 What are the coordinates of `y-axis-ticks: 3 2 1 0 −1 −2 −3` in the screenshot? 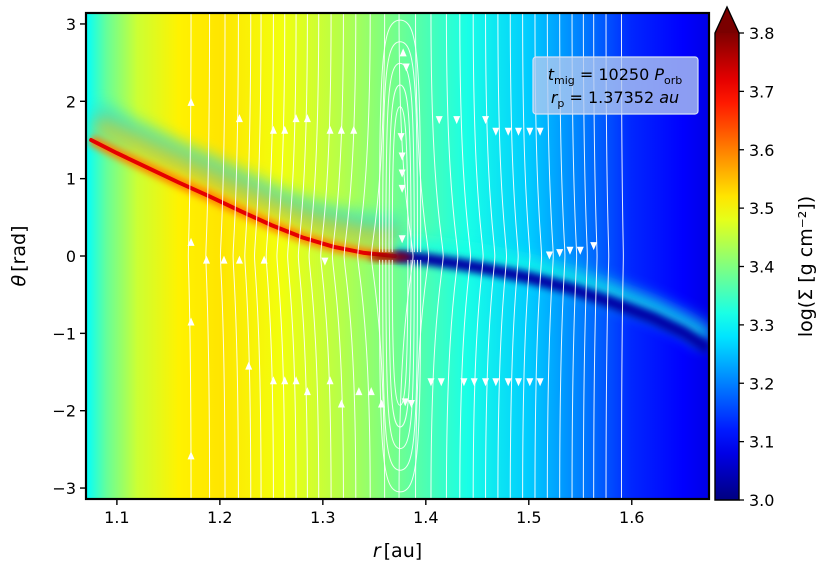 It's located at (69, 256).